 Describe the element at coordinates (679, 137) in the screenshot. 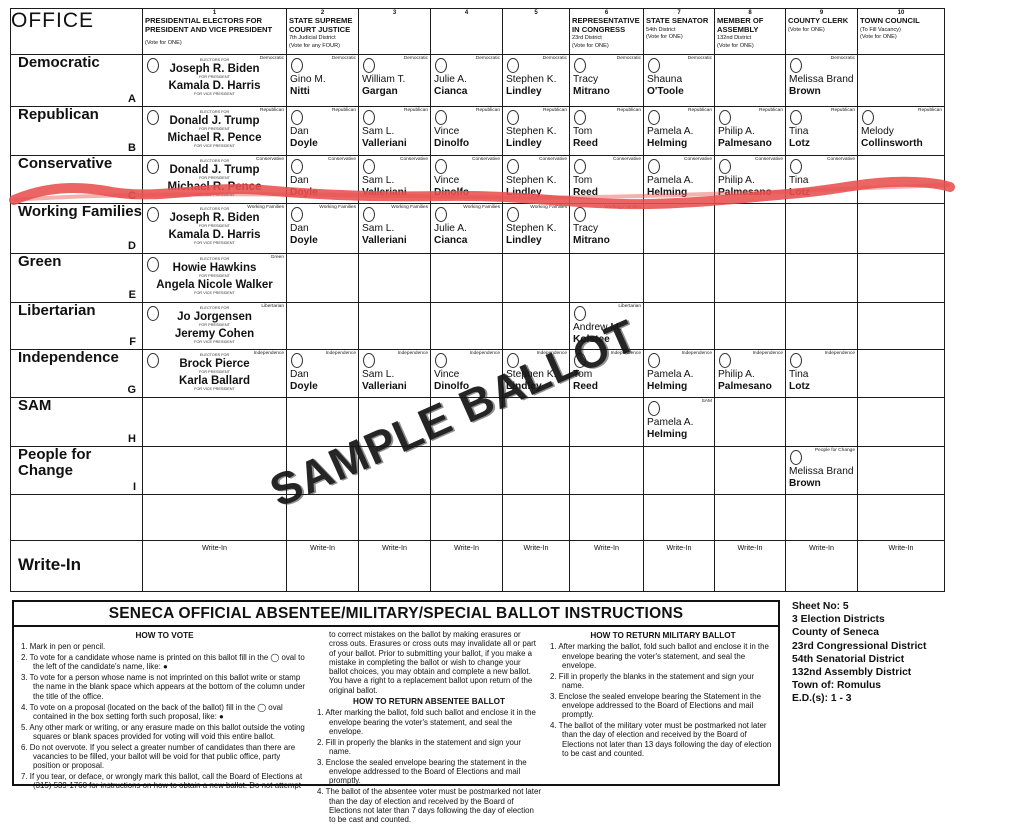

I see `candidate-name: Pamela A. Helming` at that location.